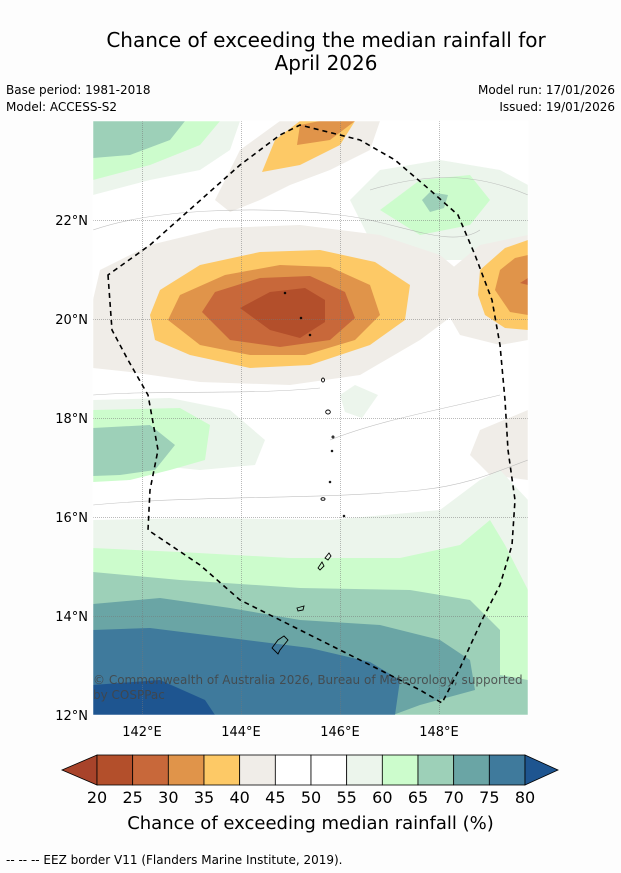 Image resolution: width=621 pixels, height=873 pixels. I want to click on rota-island, so click(300, 608).